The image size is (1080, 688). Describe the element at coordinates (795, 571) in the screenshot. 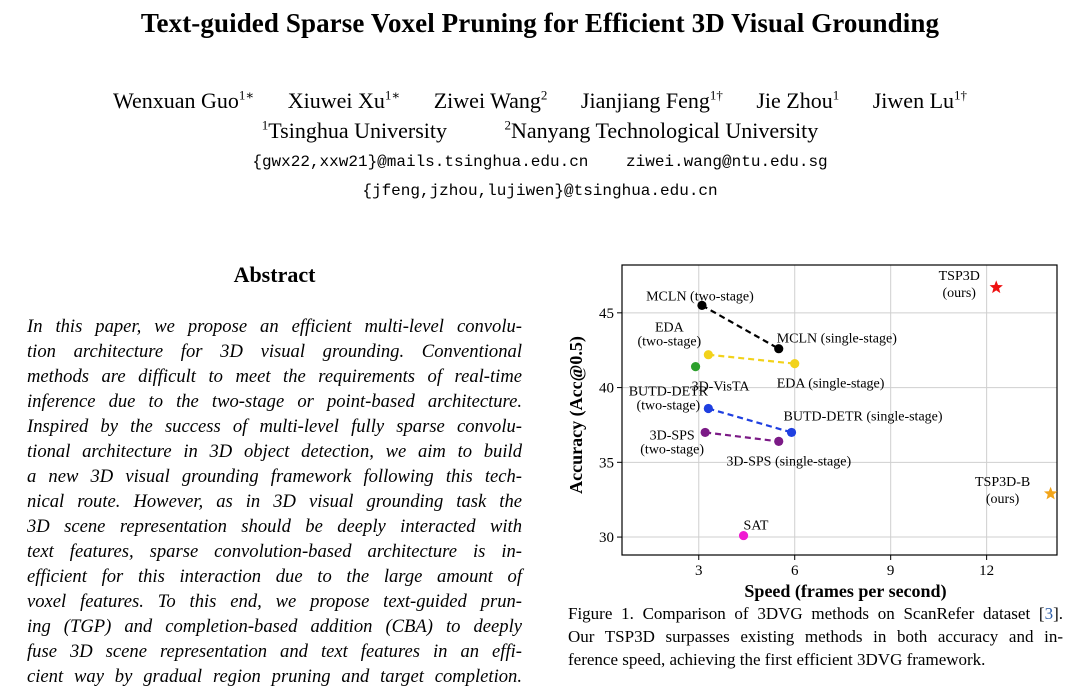

I see `x-tick-label: 6` at that location.